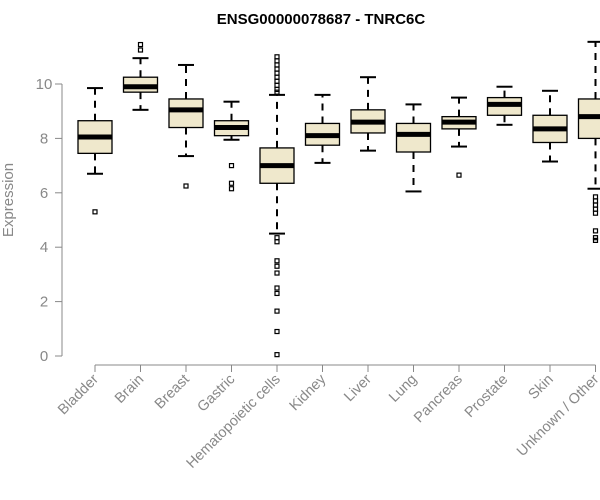 The height and width of the screenshot is (500, 600). I want to click on chart-title: ENSG00000078687 - TNRC6C, so click(321, 19).